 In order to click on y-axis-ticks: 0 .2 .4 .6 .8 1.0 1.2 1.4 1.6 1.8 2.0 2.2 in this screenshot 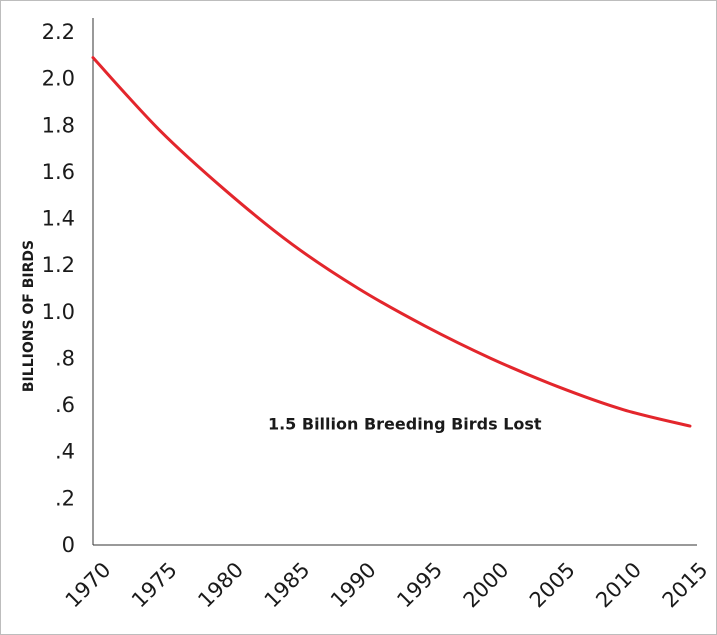, I will do `click(58, 288)`.